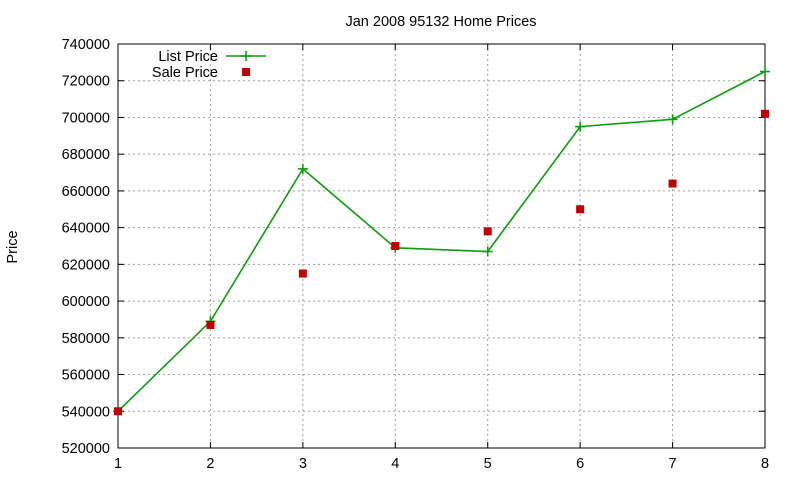 This screenshot has width=800, height=480. I want to click on legend-marker-sale-price, so click(246, 72).